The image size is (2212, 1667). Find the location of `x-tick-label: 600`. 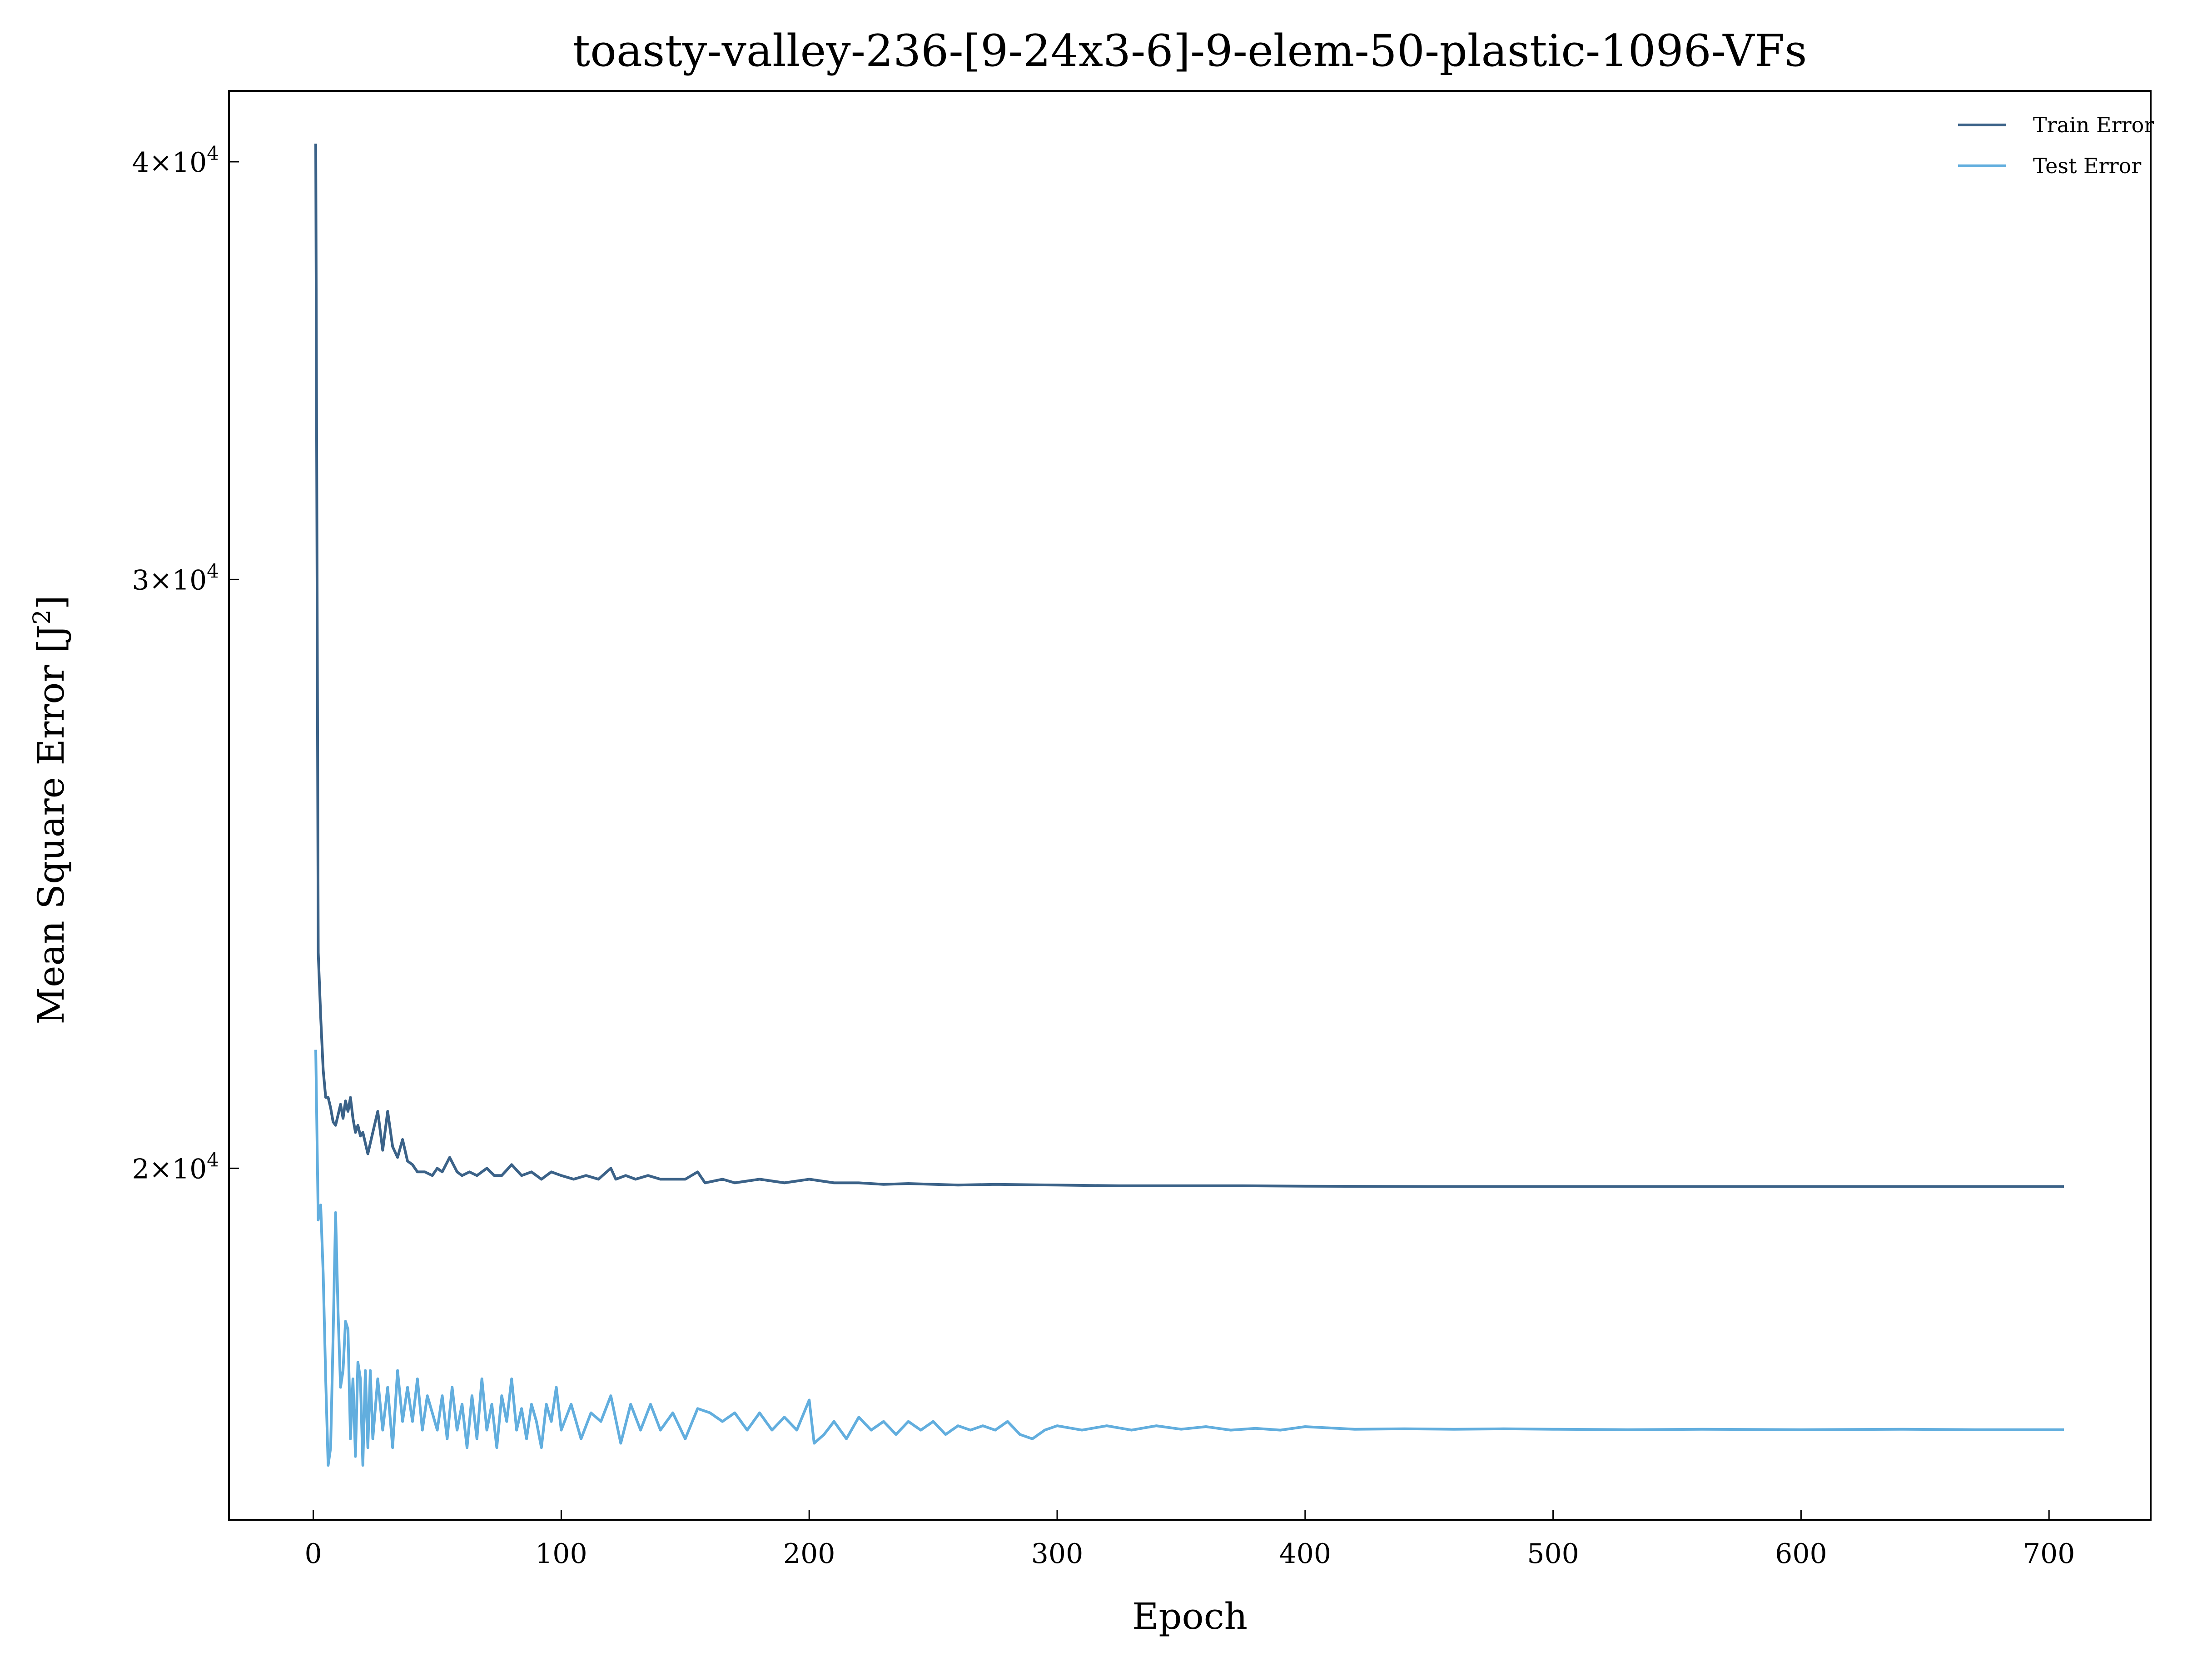

x-tick-label: 600 is located at coordinates (1801, 1554).